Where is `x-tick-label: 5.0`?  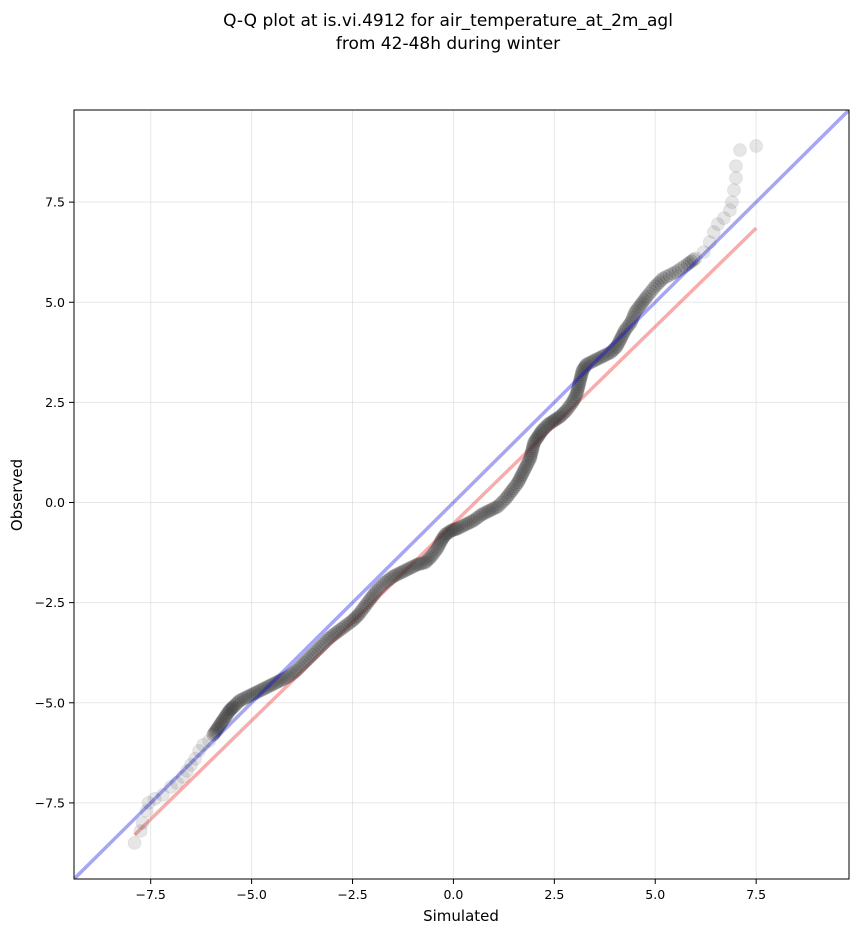
x-tick-label: 5.0 is located at coordinates (655, 894).